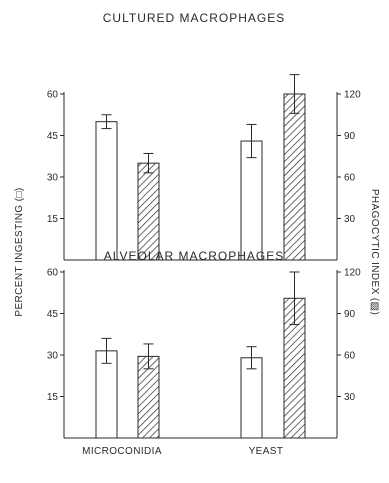 The width and height of the screenshot is (389, 483). Describe the element at coordinates (374, 252) in the screenshot. I see `right-axis-label: PHAGOCYTIC INDEX (▨)` at that location.